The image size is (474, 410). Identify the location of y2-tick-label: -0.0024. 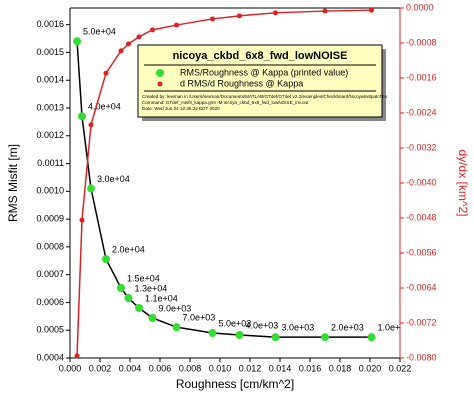
(421, 112).